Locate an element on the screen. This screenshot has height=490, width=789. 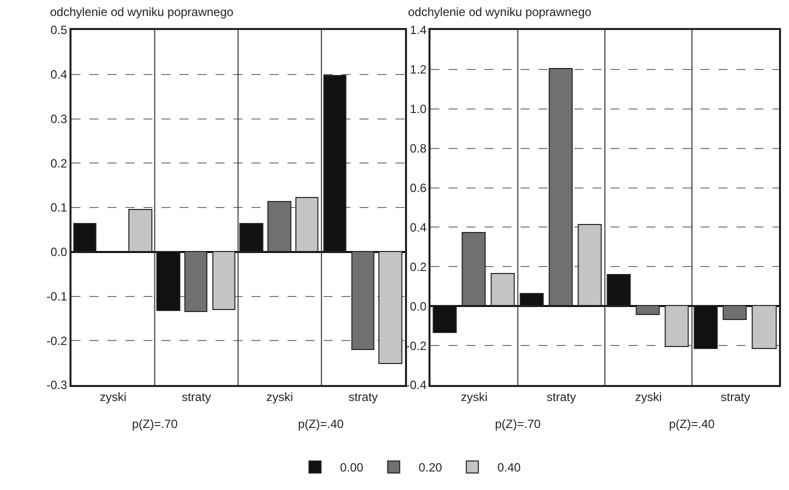
y-tick-label: -0.3 is located at coordinates (57, 385).